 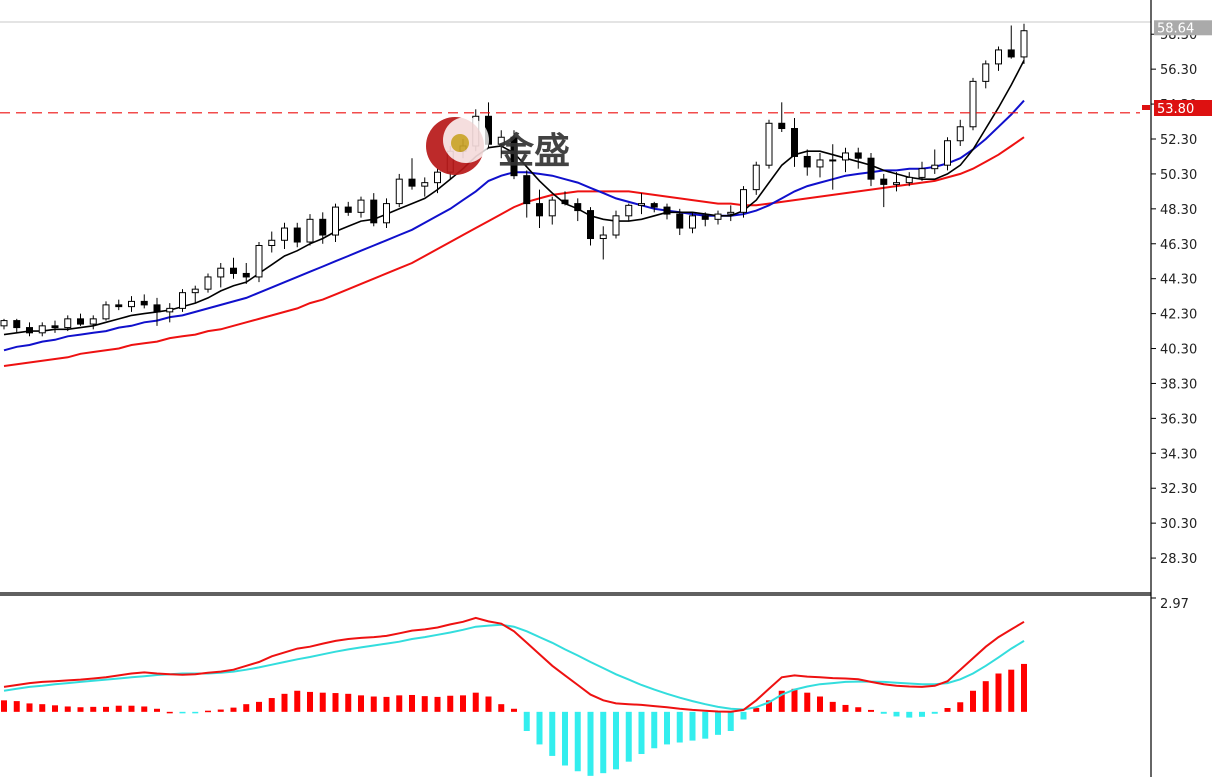 What do you see at coordinates (514, 664) in the screenshot?
I see `macd-line-path` at bounding box center [514, 664].